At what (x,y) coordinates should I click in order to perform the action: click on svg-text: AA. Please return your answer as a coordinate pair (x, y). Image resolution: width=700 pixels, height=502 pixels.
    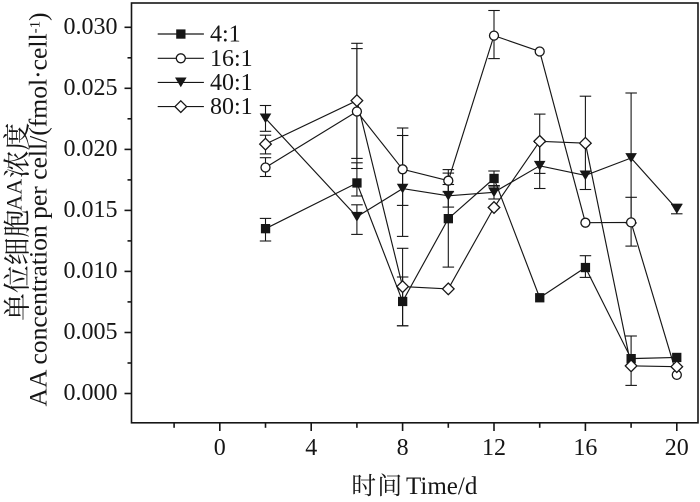
    Looking at the image, I should click on (13, 195).